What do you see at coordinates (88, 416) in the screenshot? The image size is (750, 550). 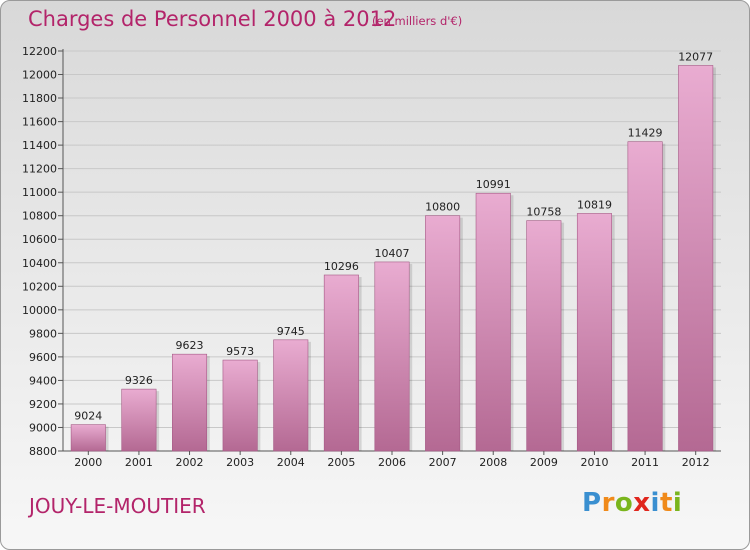 I see `value-label: 9024` at bounding box center [88, 416].